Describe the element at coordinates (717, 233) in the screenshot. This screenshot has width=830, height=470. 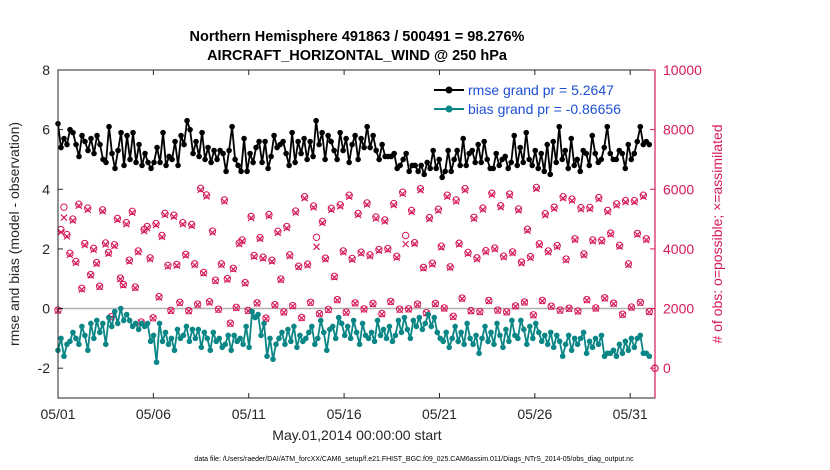
I see `y-right-axis-label: # of obs: o=possible; ×=assimilated` at that location.